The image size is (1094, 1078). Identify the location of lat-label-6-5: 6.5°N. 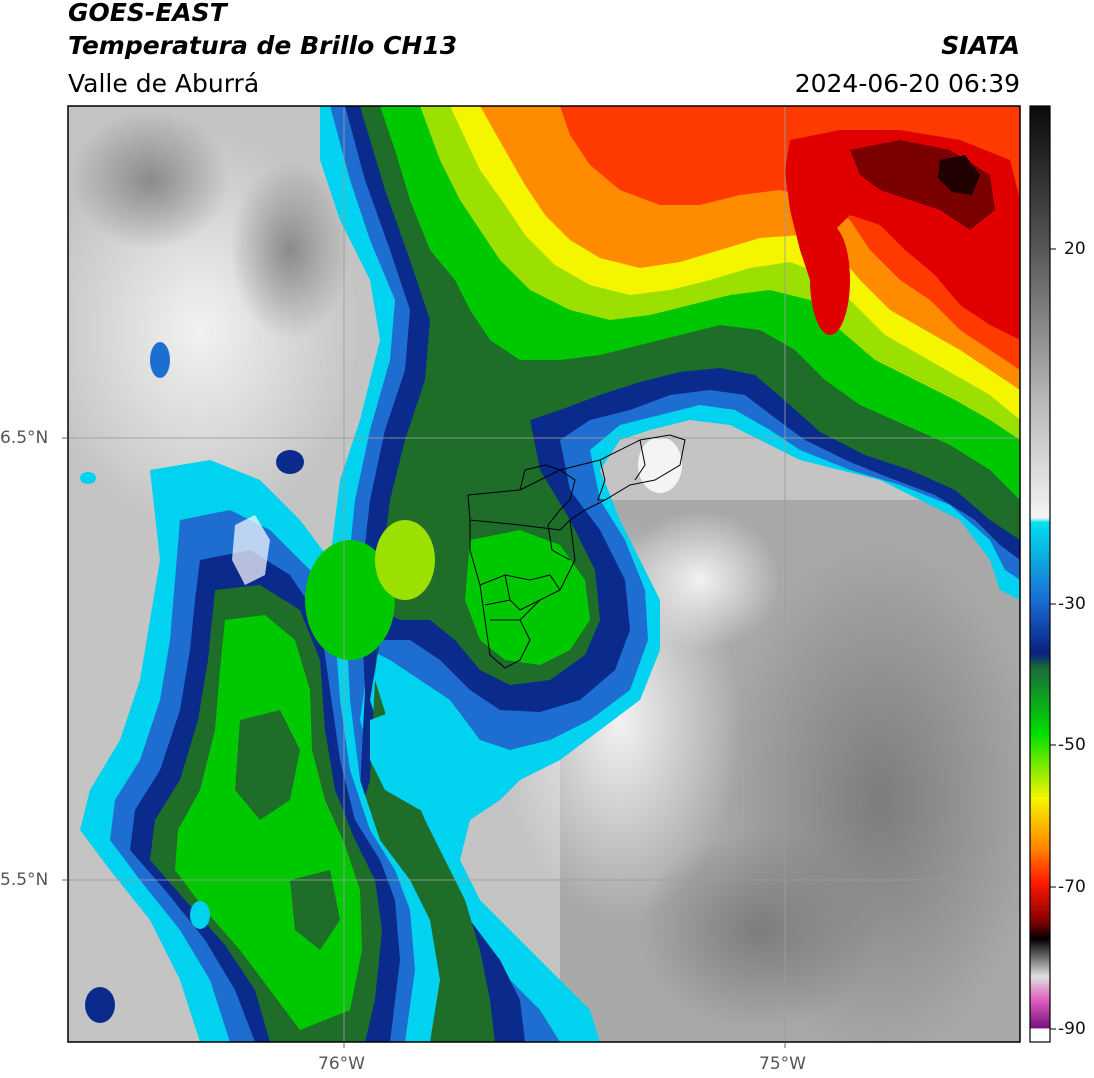
(24, 438).